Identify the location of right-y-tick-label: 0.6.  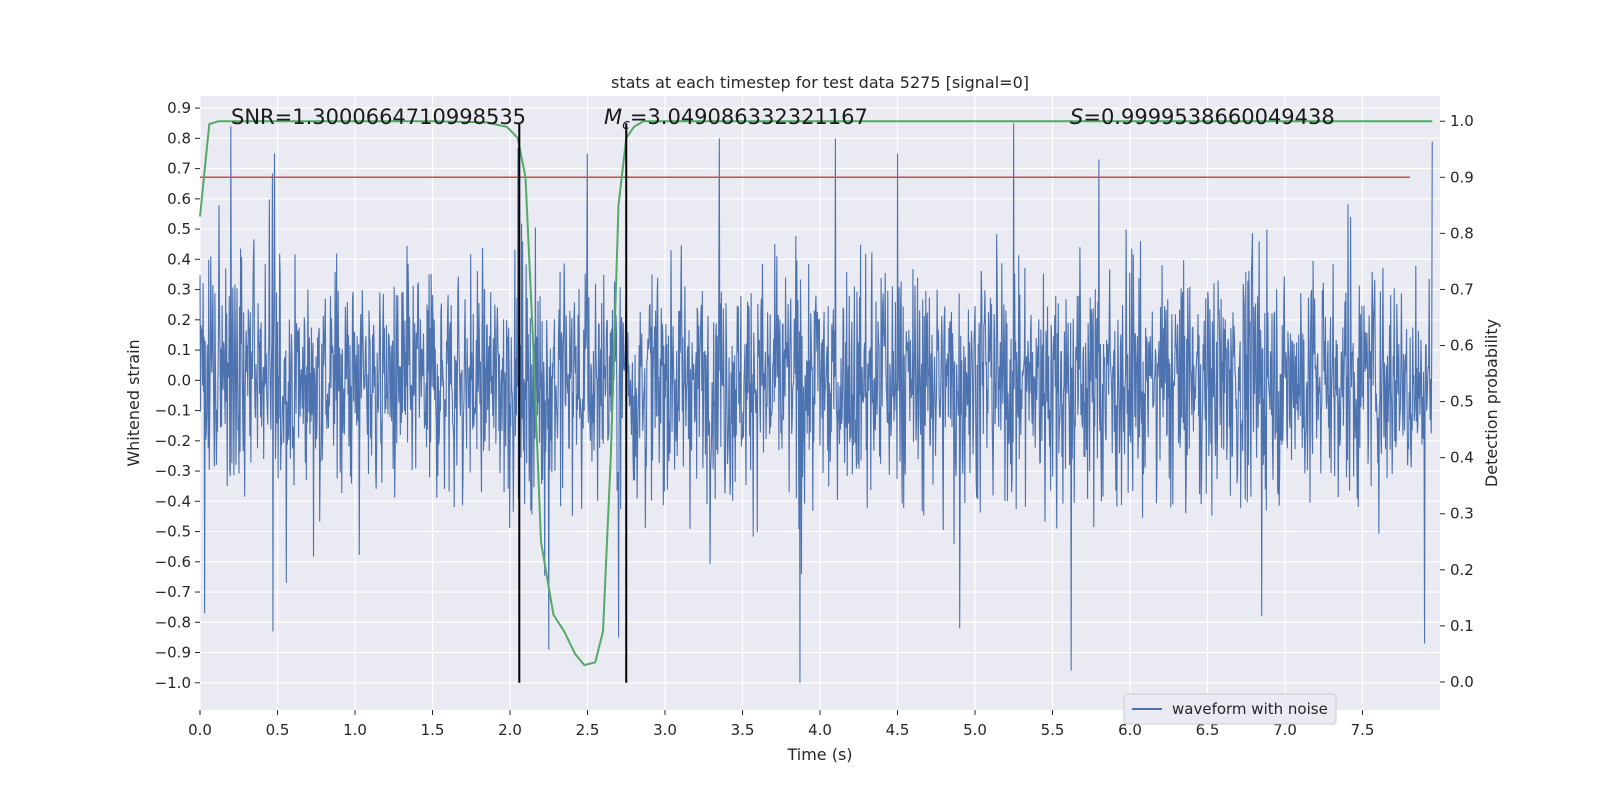
(1462, 346).